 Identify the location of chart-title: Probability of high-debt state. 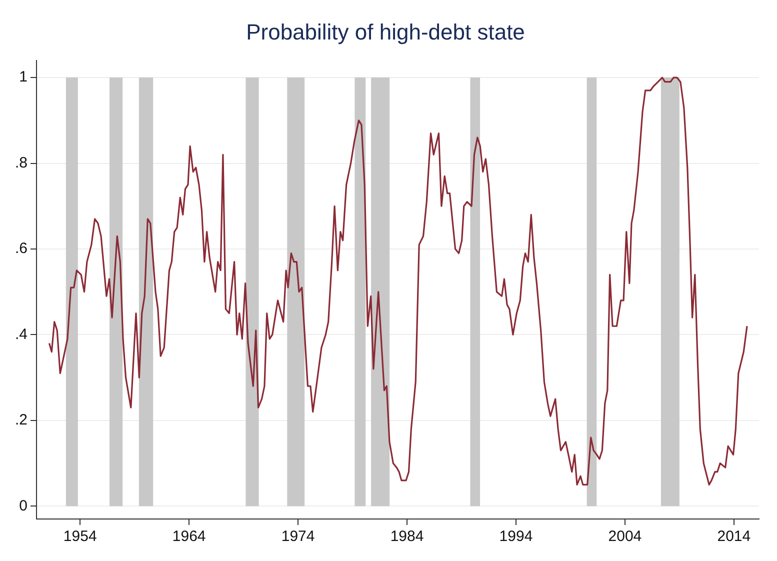
(385, 31).